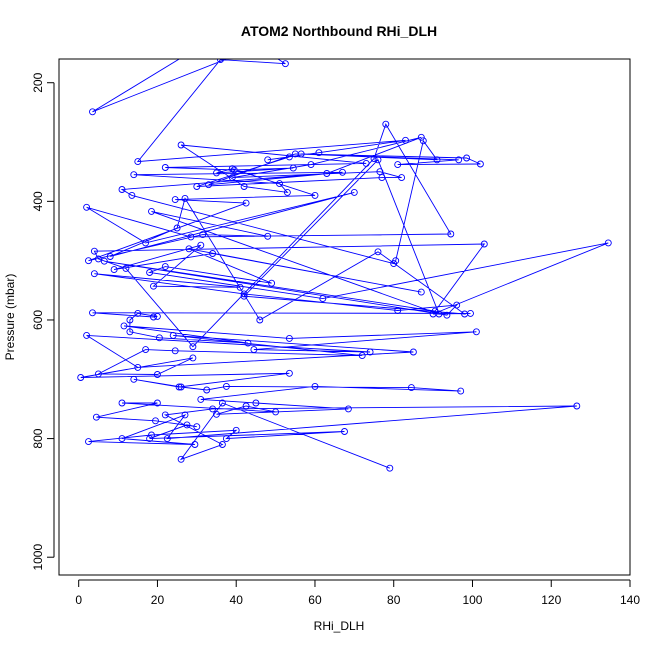 The width and height of the screenshot is (650, 650). Describe the element at coordinates (551, 600) in the screenshot. I see `x-tick-label: 120` at that location.